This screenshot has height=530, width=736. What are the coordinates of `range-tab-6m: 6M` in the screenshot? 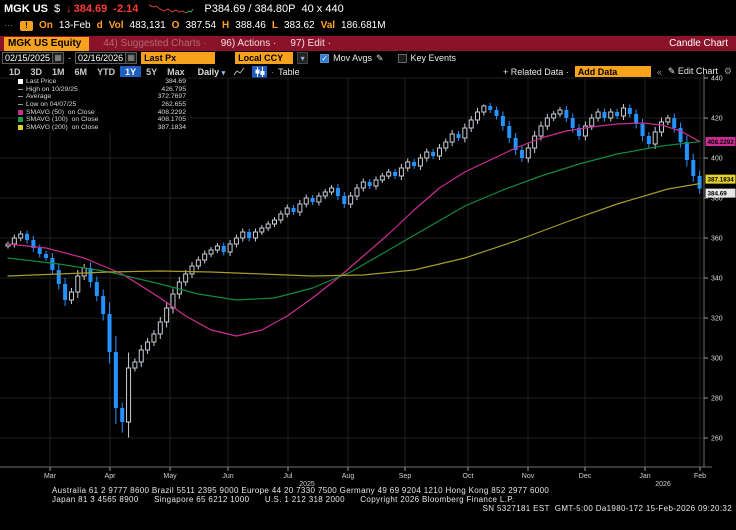 It's located at (81, 71).